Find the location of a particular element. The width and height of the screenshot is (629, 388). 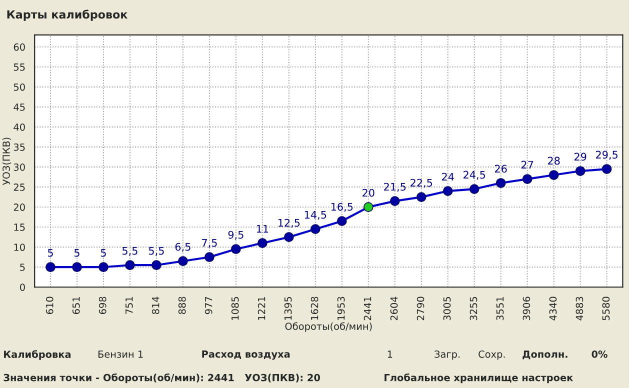

x-tick-label: 814 is located at coordinates (156, 305).